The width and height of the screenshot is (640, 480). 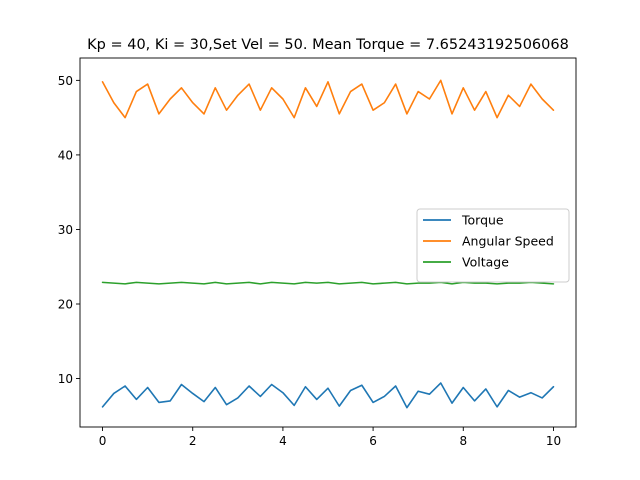 I want to click on y-tick-label: 20, so click(x=65, y=305).